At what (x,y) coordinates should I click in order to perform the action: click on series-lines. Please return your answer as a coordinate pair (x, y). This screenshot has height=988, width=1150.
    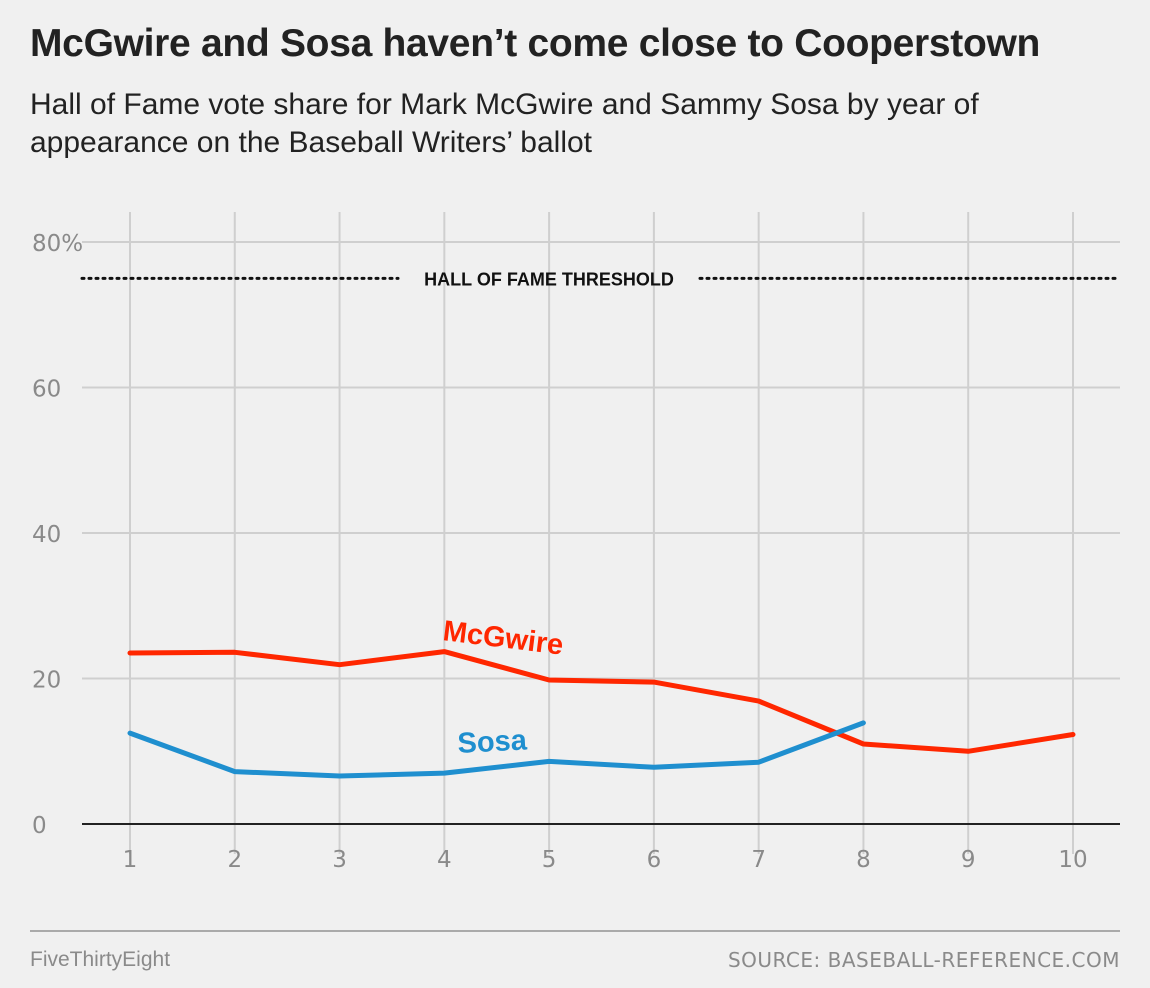
    Looking at the image, I should click on (601, 714).